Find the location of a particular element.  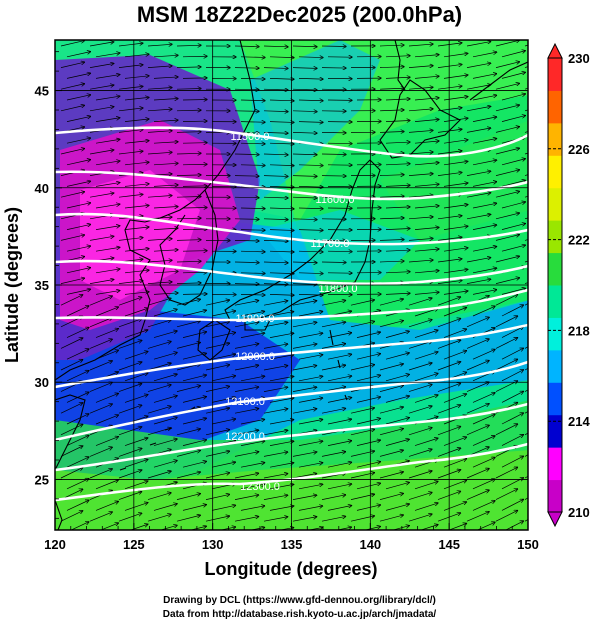

contour-label: 11700.0 is located at coordinates (330, 244).